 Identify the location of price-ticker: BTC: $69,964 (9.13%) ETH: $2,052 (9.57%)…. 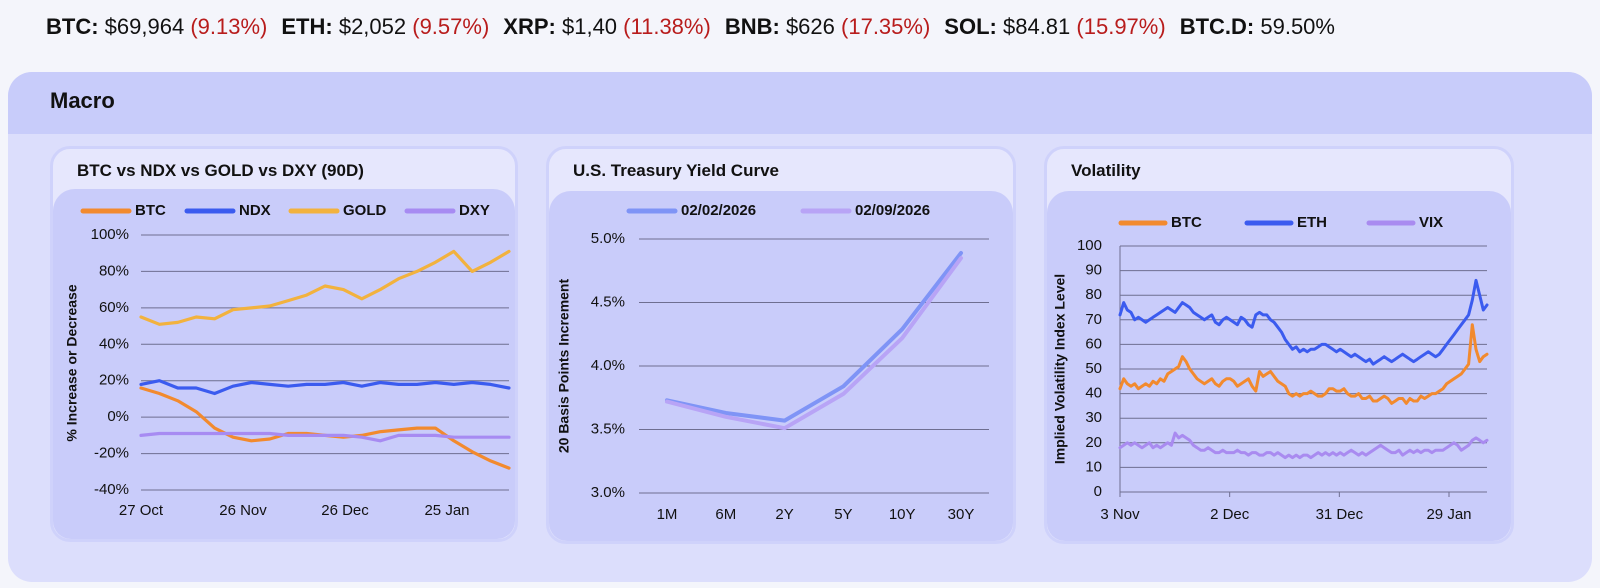
(697, 27).